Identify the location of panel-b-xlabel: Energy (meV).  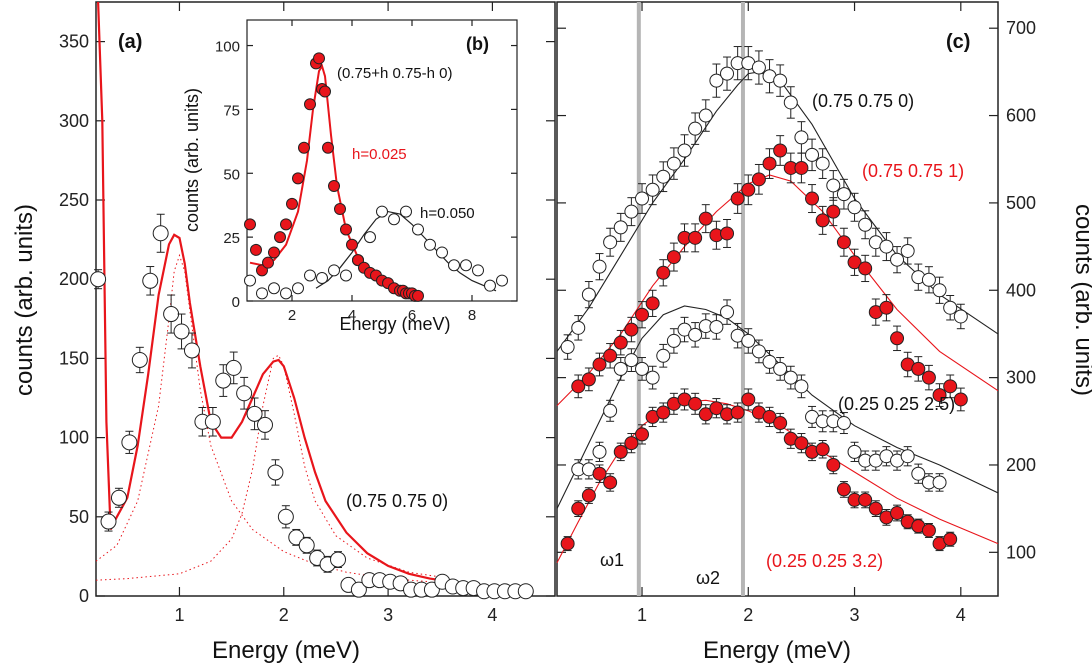
(394, 324).